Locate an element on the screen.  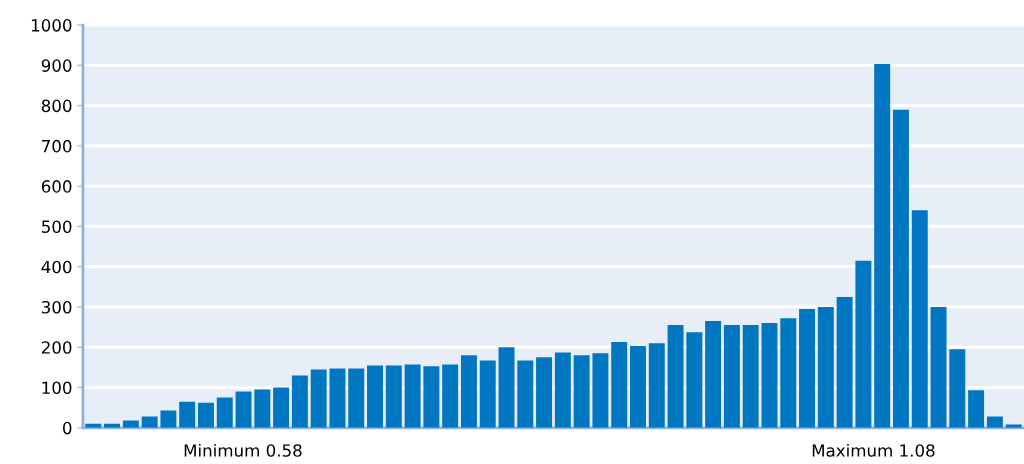
y-tick-label: 0 is located at coordinates (67, 428).